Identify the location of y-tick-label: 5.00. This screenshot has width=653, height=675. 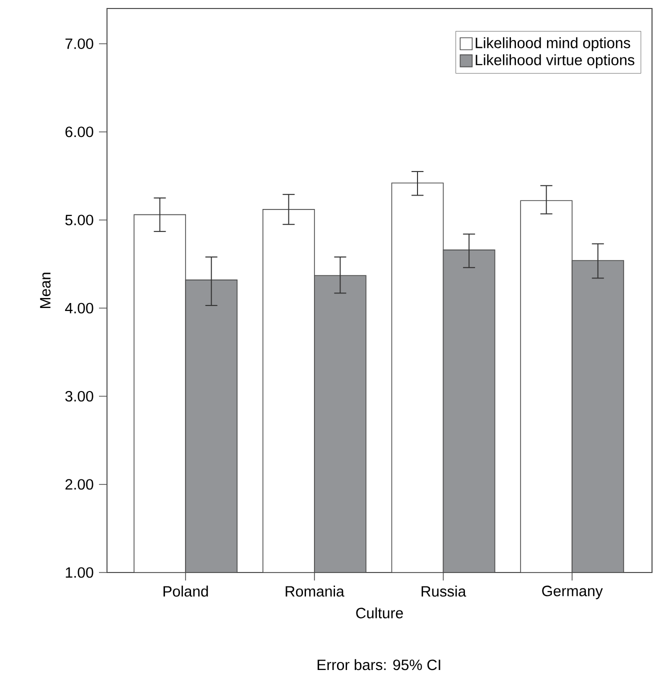
(79, 220).